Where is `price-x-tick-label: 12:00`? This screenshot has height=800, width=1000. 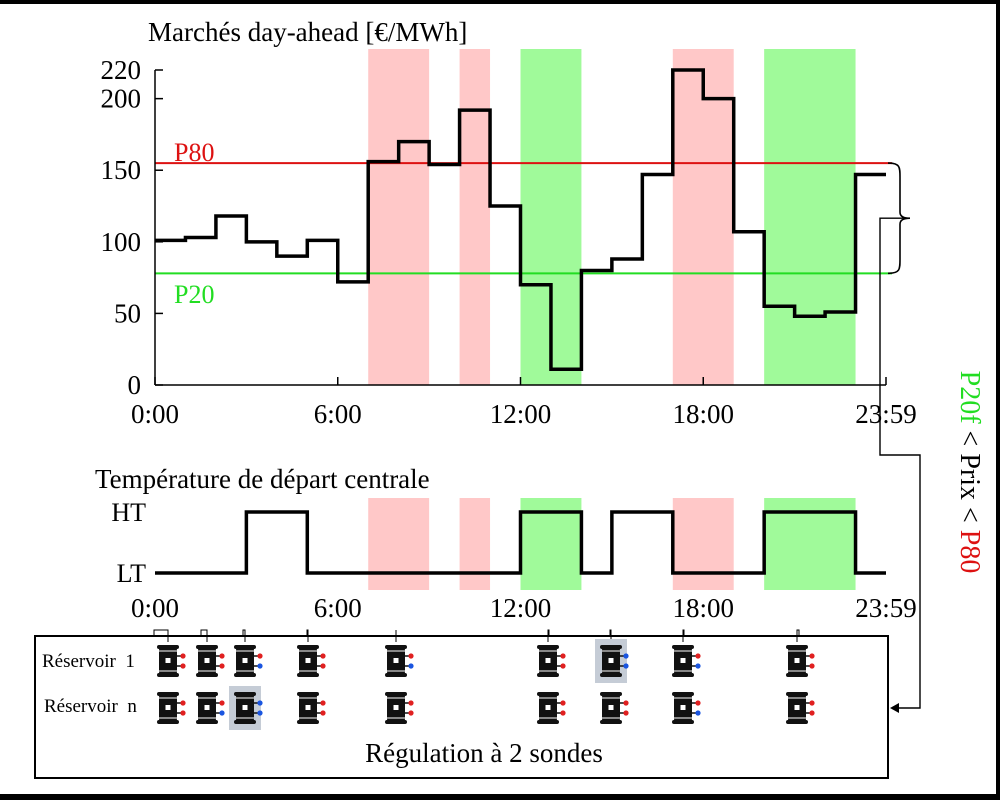
price-x-tick-label: 12:00 is located at coordinates (521, 414).